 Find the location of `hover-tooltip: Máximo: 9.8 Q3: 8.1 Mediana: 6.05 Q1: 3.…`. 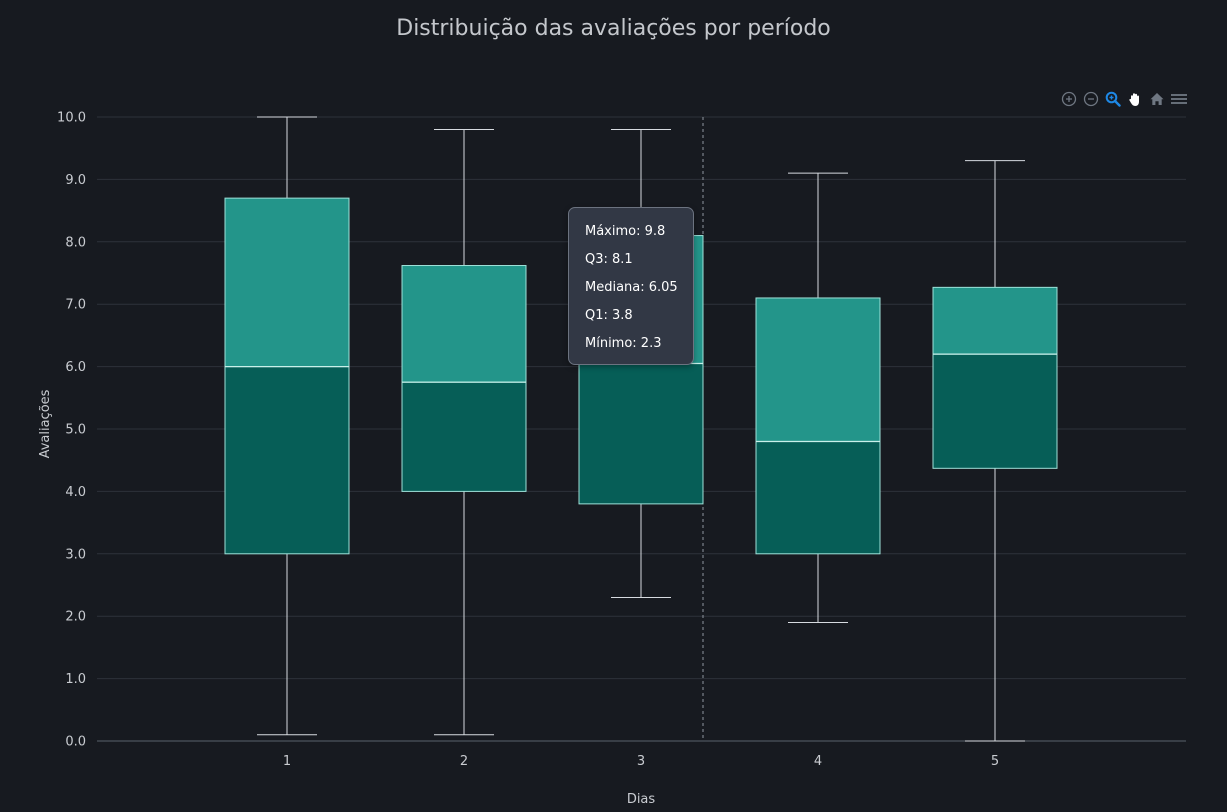

hover-tooltip: Máximo: 9.8 Q3: 8.1 Mediana: 6.05 Q1: 3.… is located at coordinates (631, 286).